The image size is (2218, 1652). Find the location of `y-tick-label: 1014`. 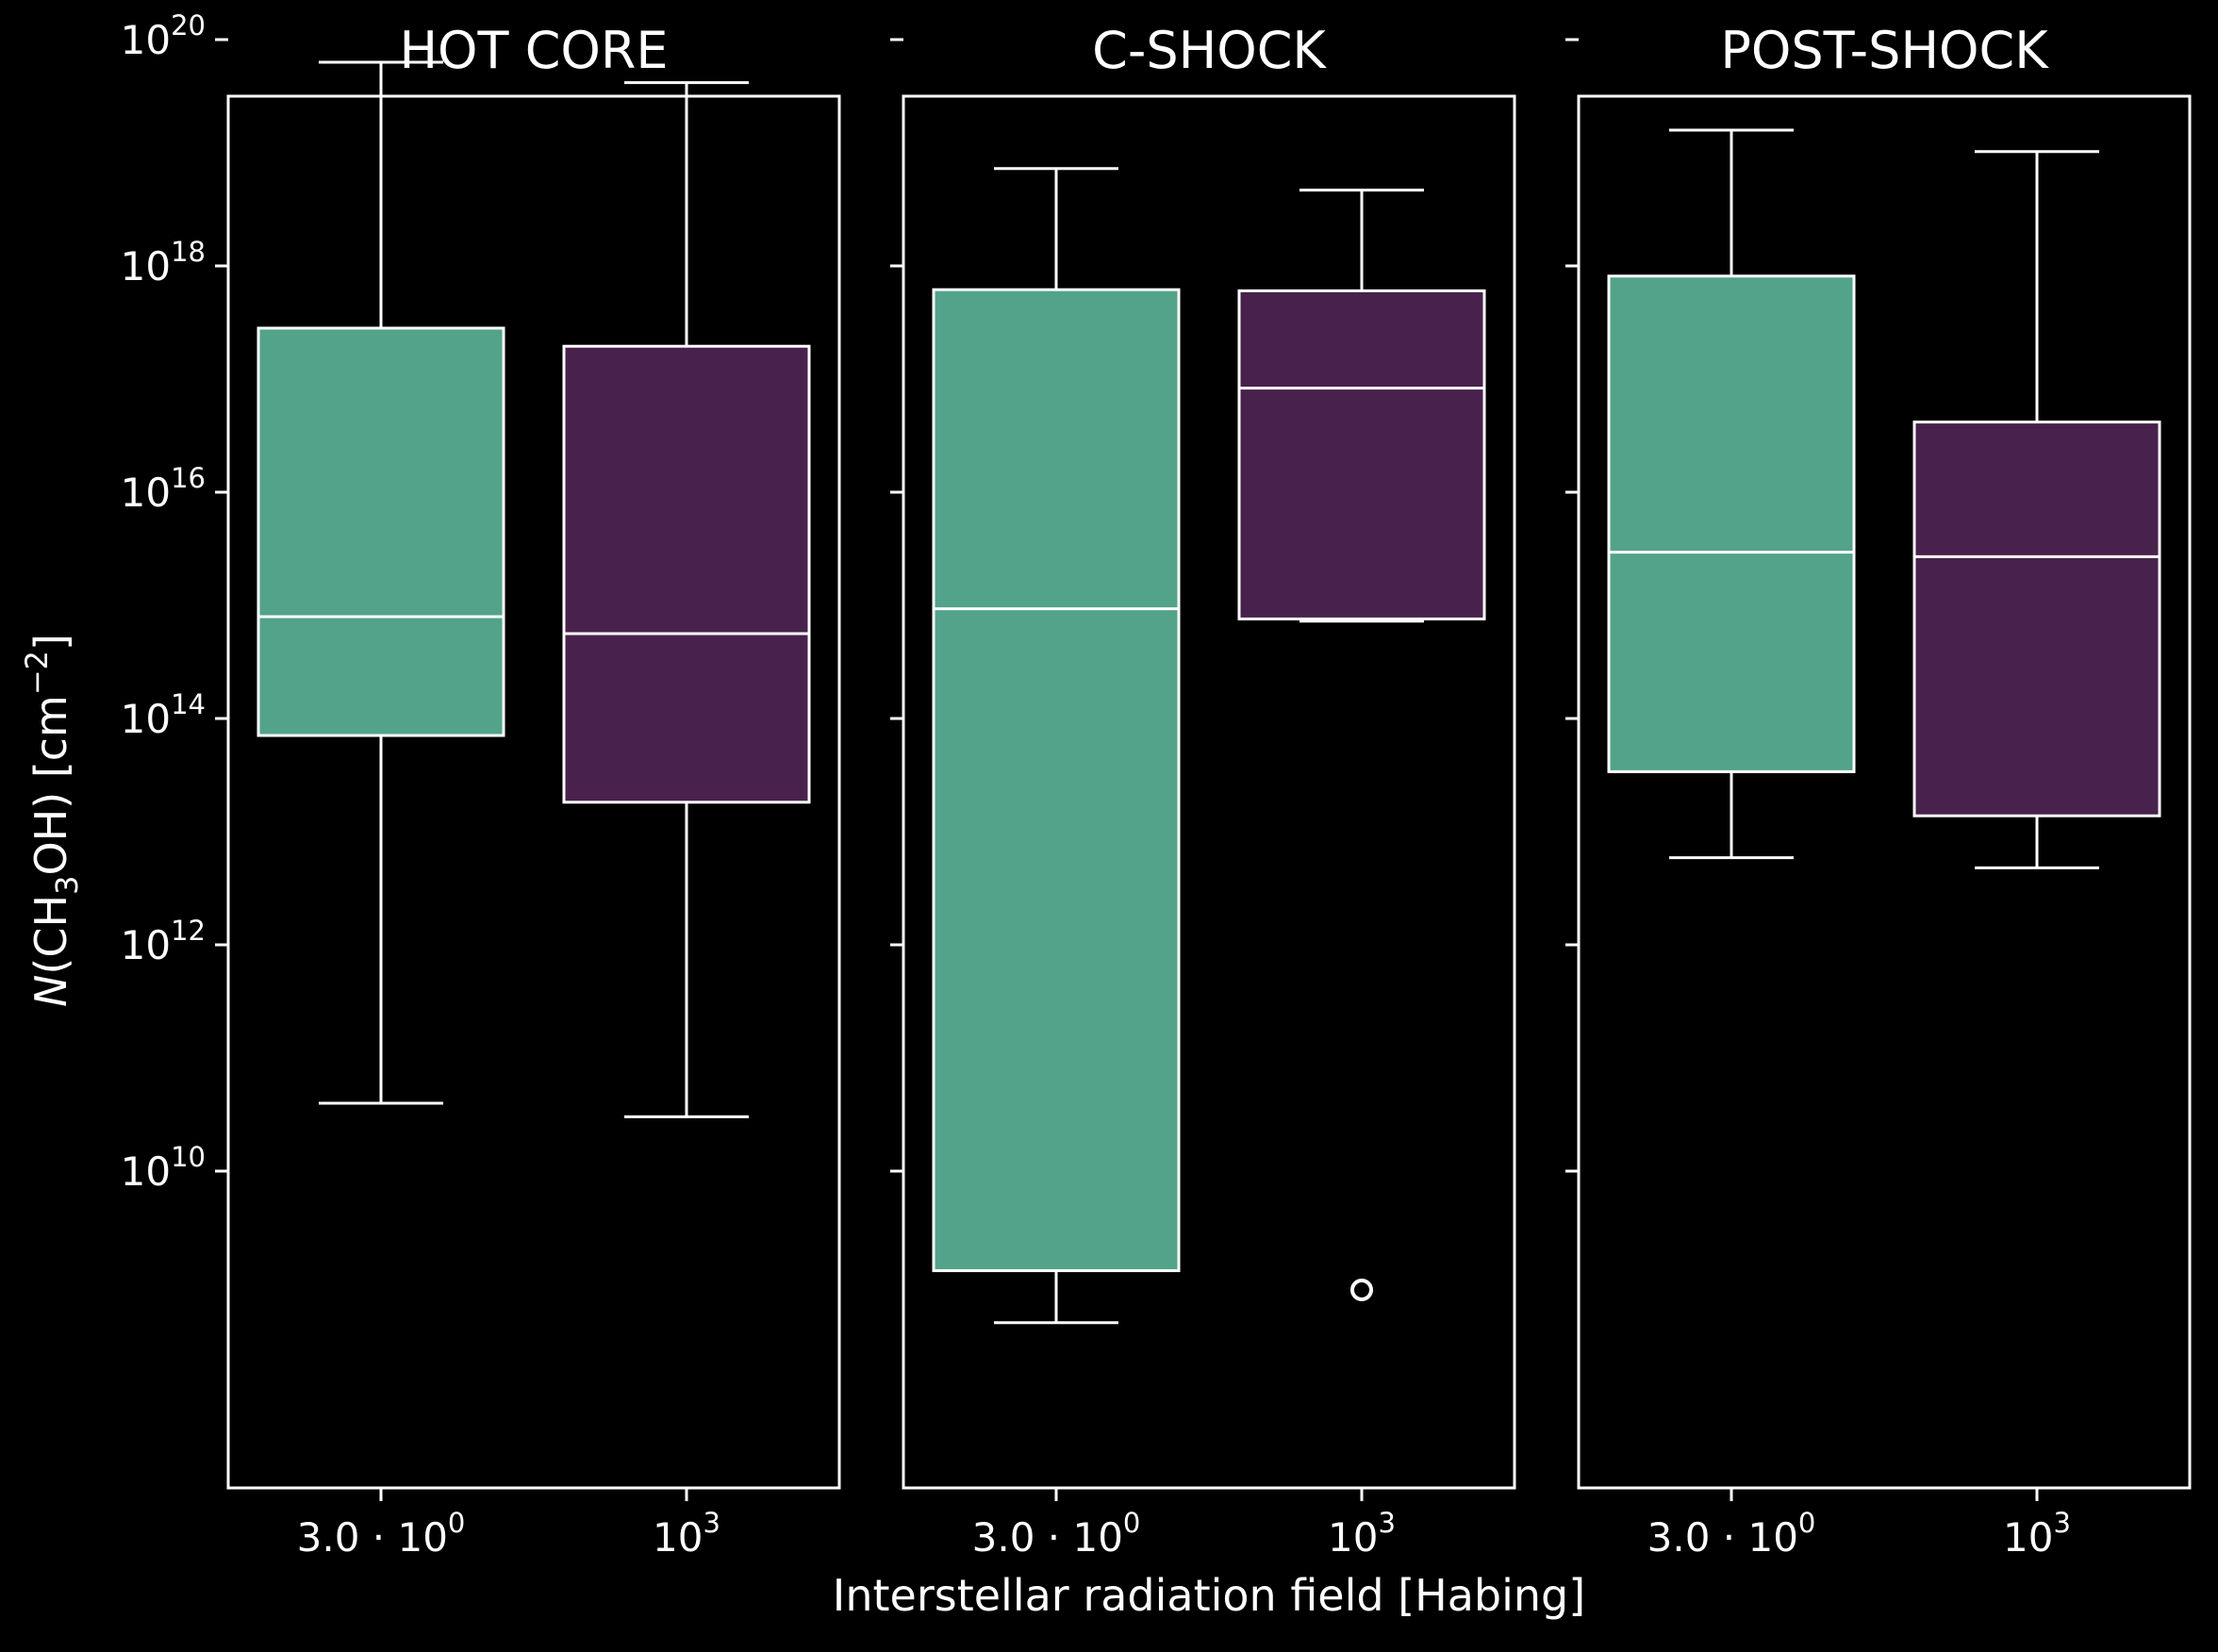

y-tick-label: 1014 is located at coordinates (163, 715).